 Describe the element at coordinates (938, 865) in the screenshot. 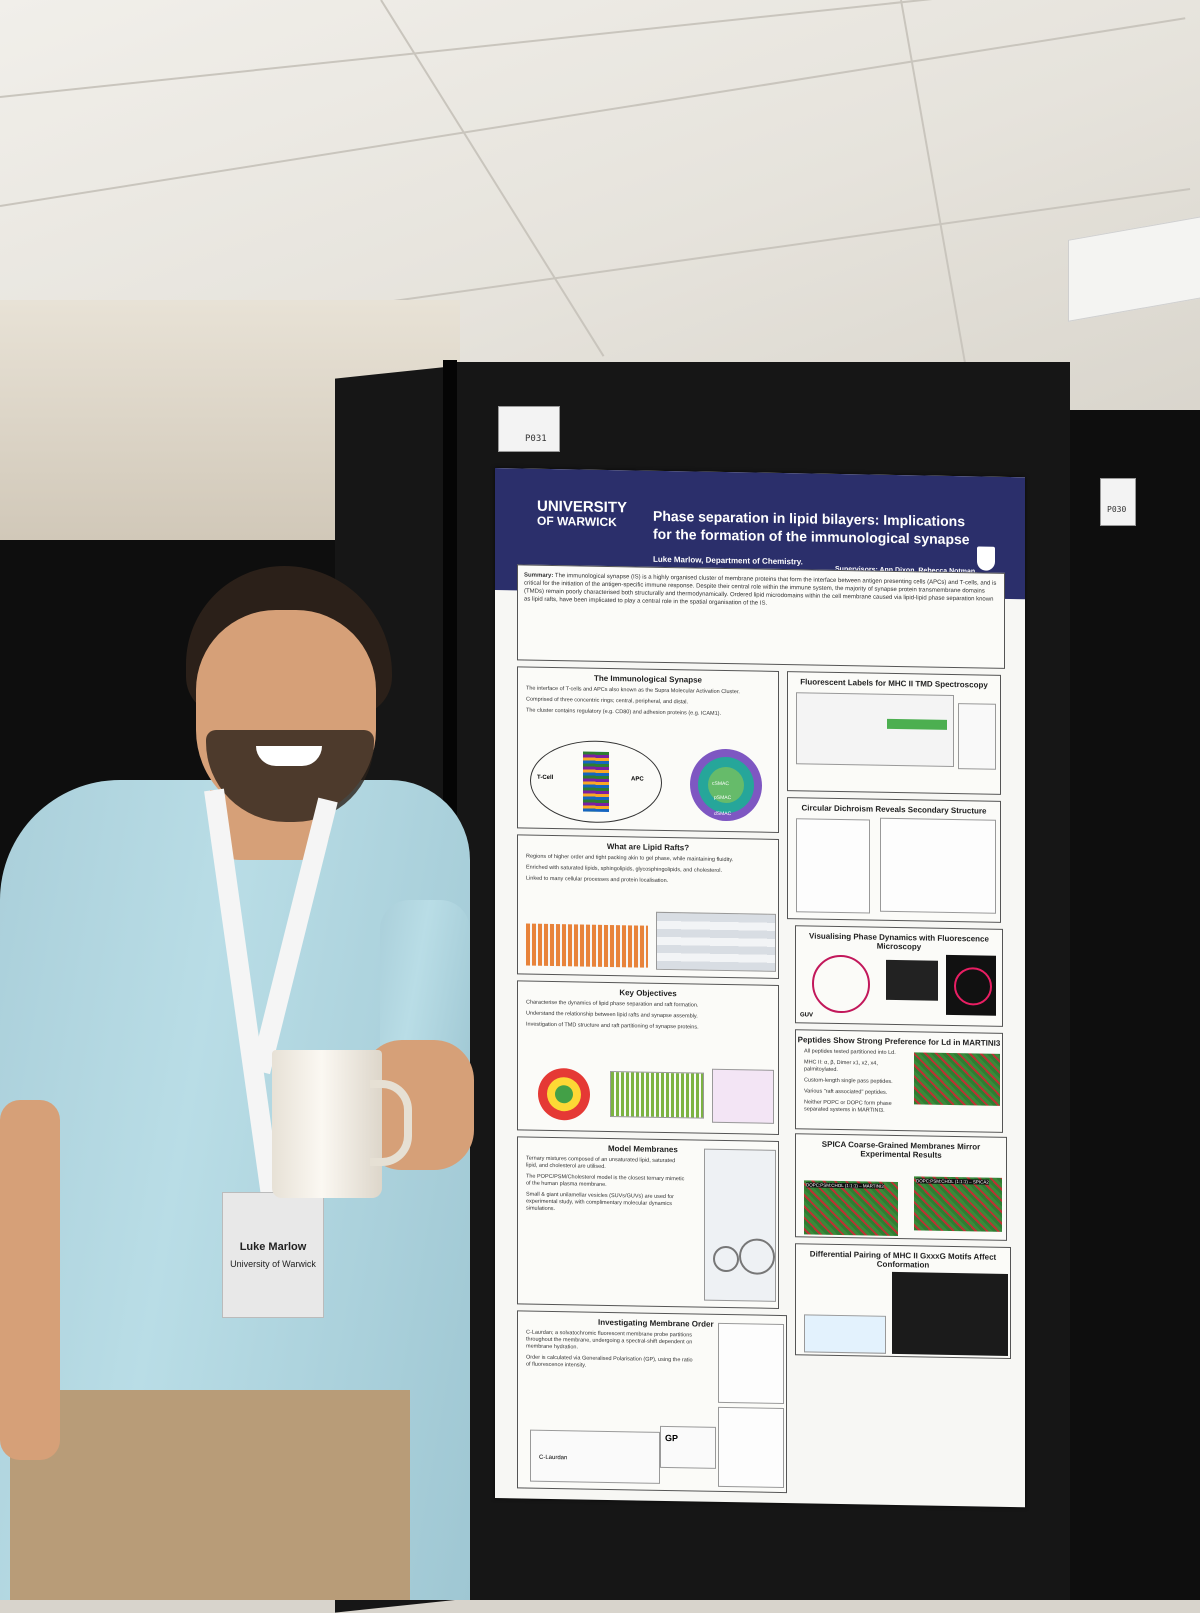

I see `cd-panel-grid` at that location.